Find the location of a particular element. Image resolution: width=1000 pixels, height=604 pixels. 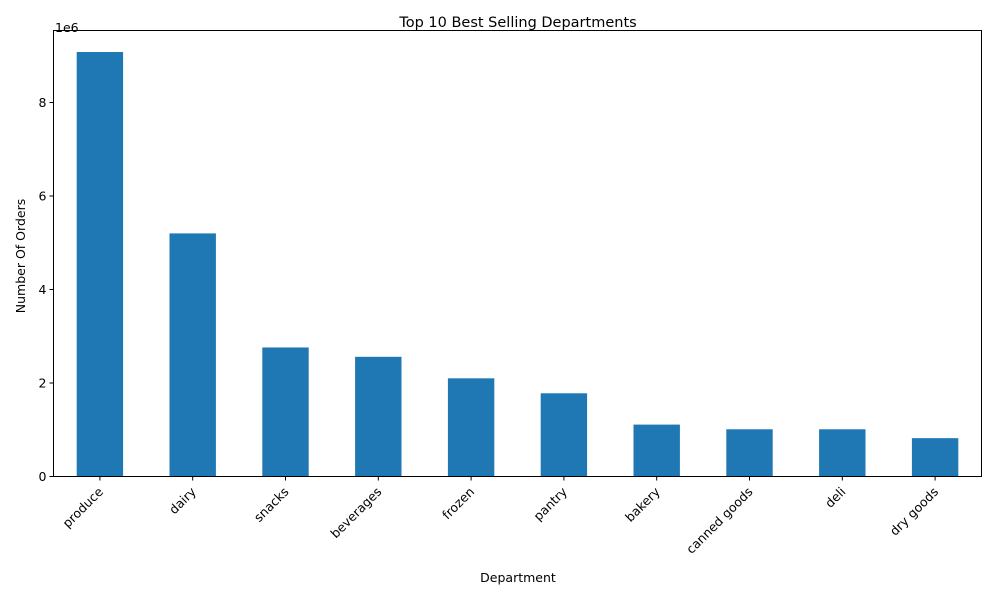

x-tick-label: pantry is located at coordinates (550, 504).